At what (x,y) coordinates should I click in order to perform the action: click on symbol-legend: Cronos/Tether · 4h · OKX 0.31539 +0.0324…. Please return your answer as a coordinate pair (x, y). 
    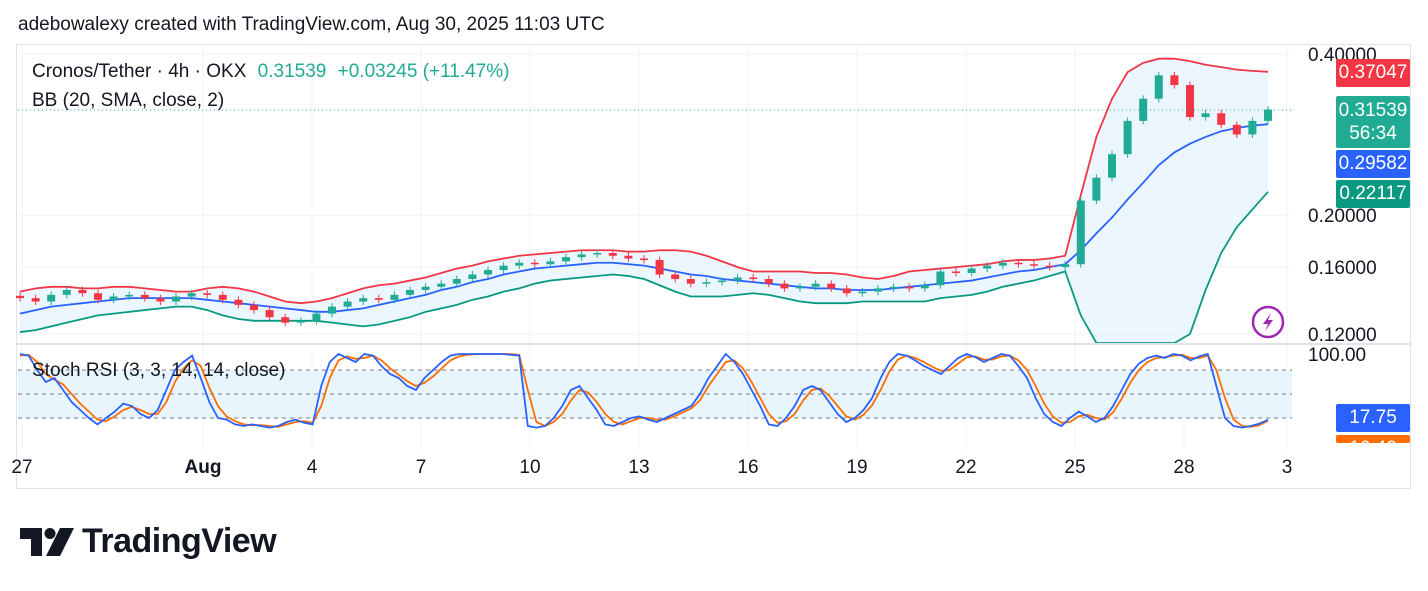
    Looking at the image, I should click on (270, 72).